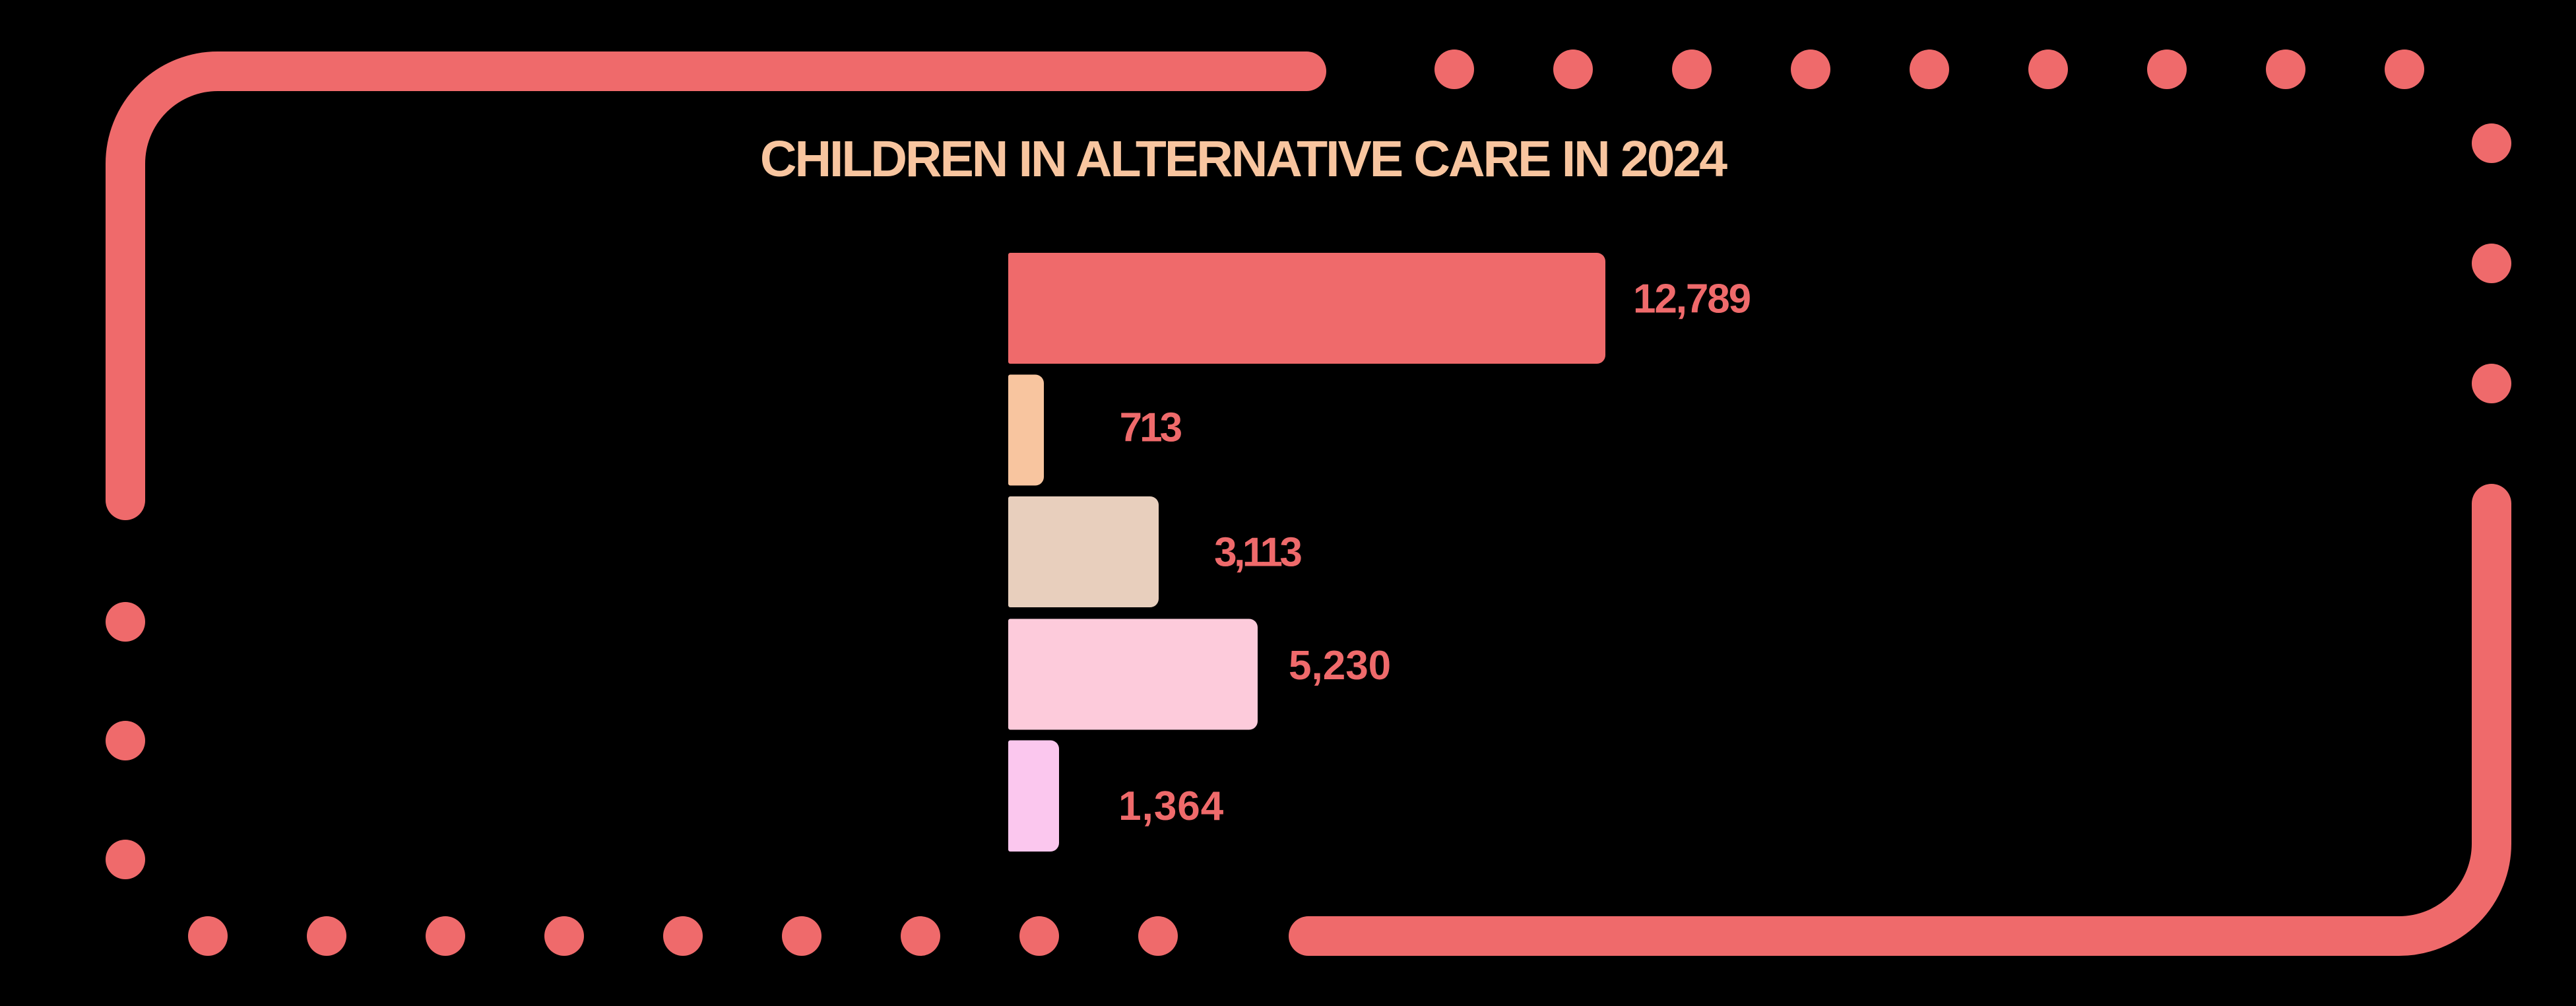 Image resolution: width=2576 pixels, height=1006 pixels. Describe the element at coordinates (1257, 553) in the screenshot. I see `svg-text: 3,113` at that location.